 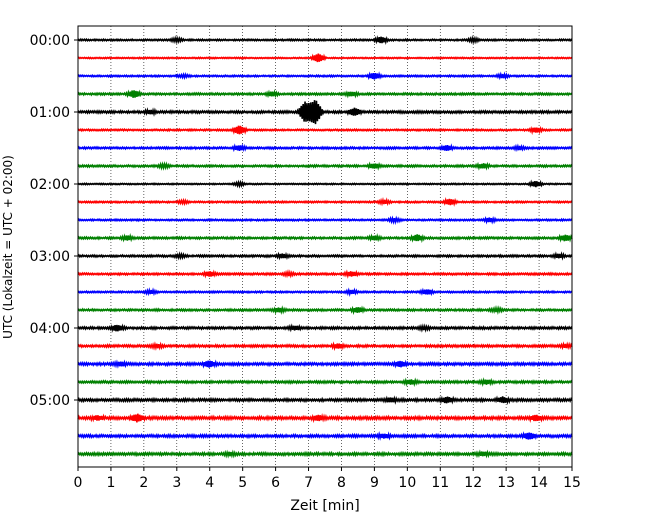 I want to click on x-tick-label: 7, so click(x=308, y=483).